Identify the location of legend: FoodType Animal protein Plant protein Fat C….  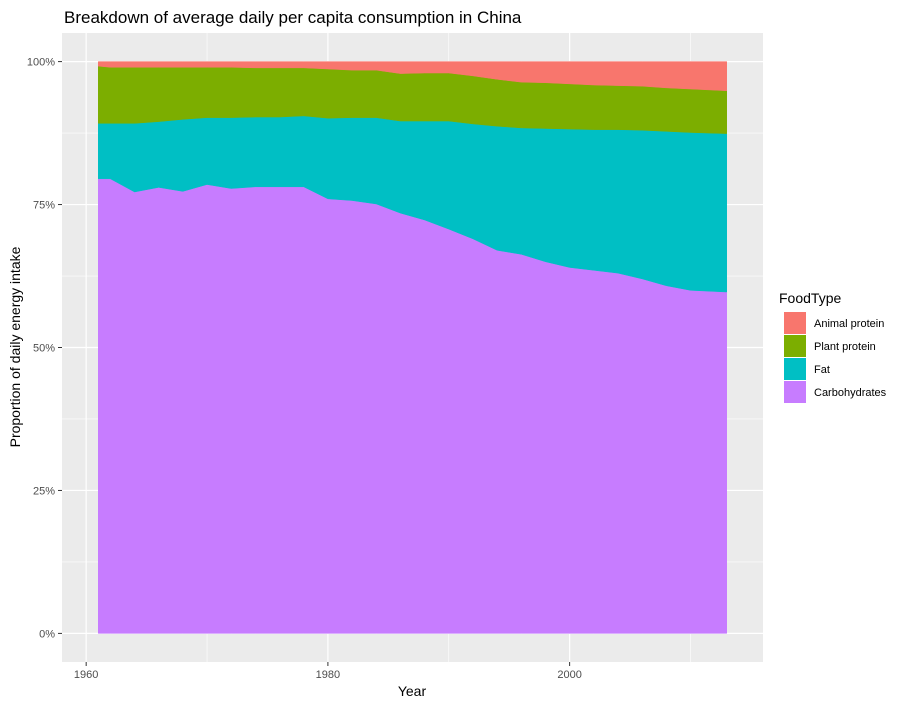
(833, 346).